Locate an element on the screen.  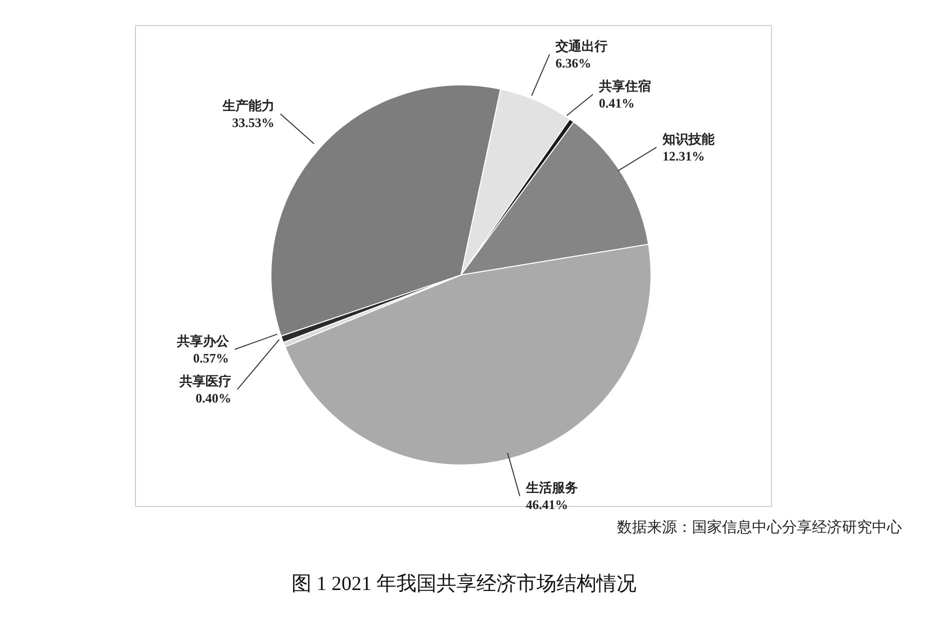
source-note: 数据来源：国家信息中心分享经济研究中心 is located at coordinates (759, 527).